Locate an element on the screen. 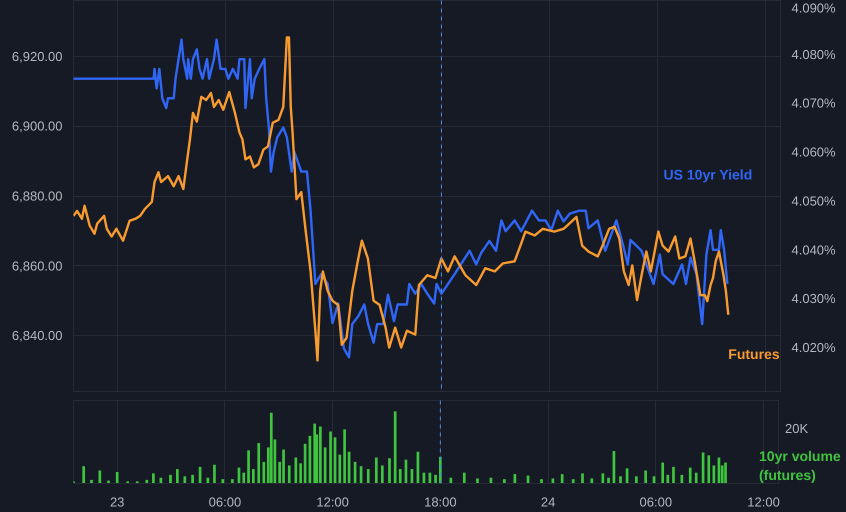  text: Futures is located at coordinates (754, 354).